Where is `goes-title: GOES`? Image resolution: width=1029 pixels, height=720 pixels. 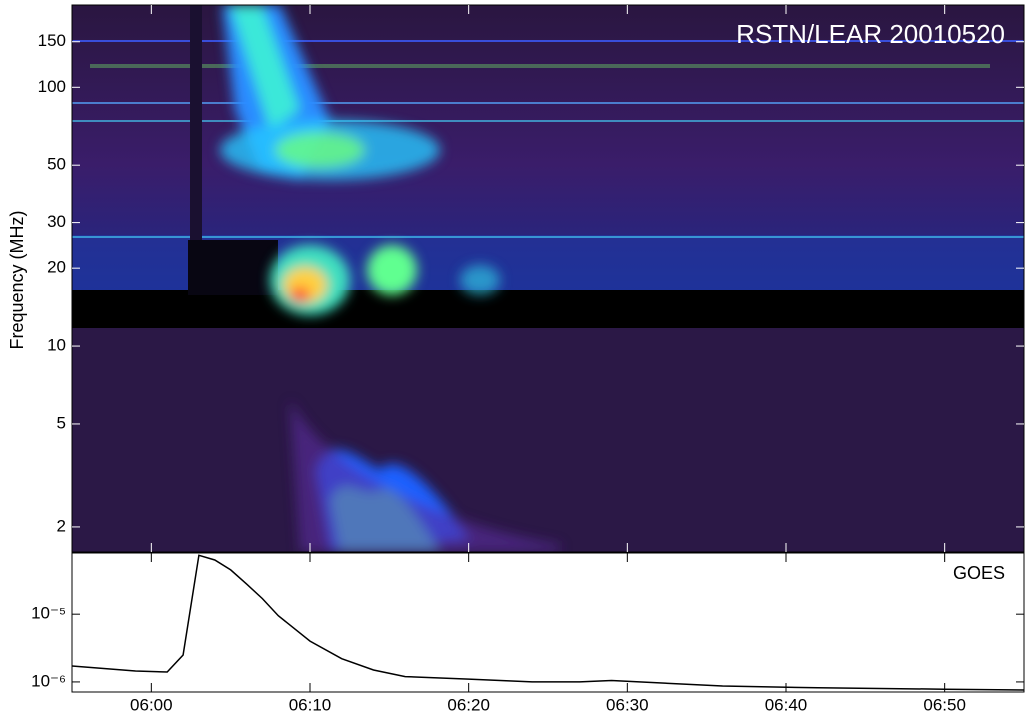
goes-title: GOES is located at coordinates (979, 573).